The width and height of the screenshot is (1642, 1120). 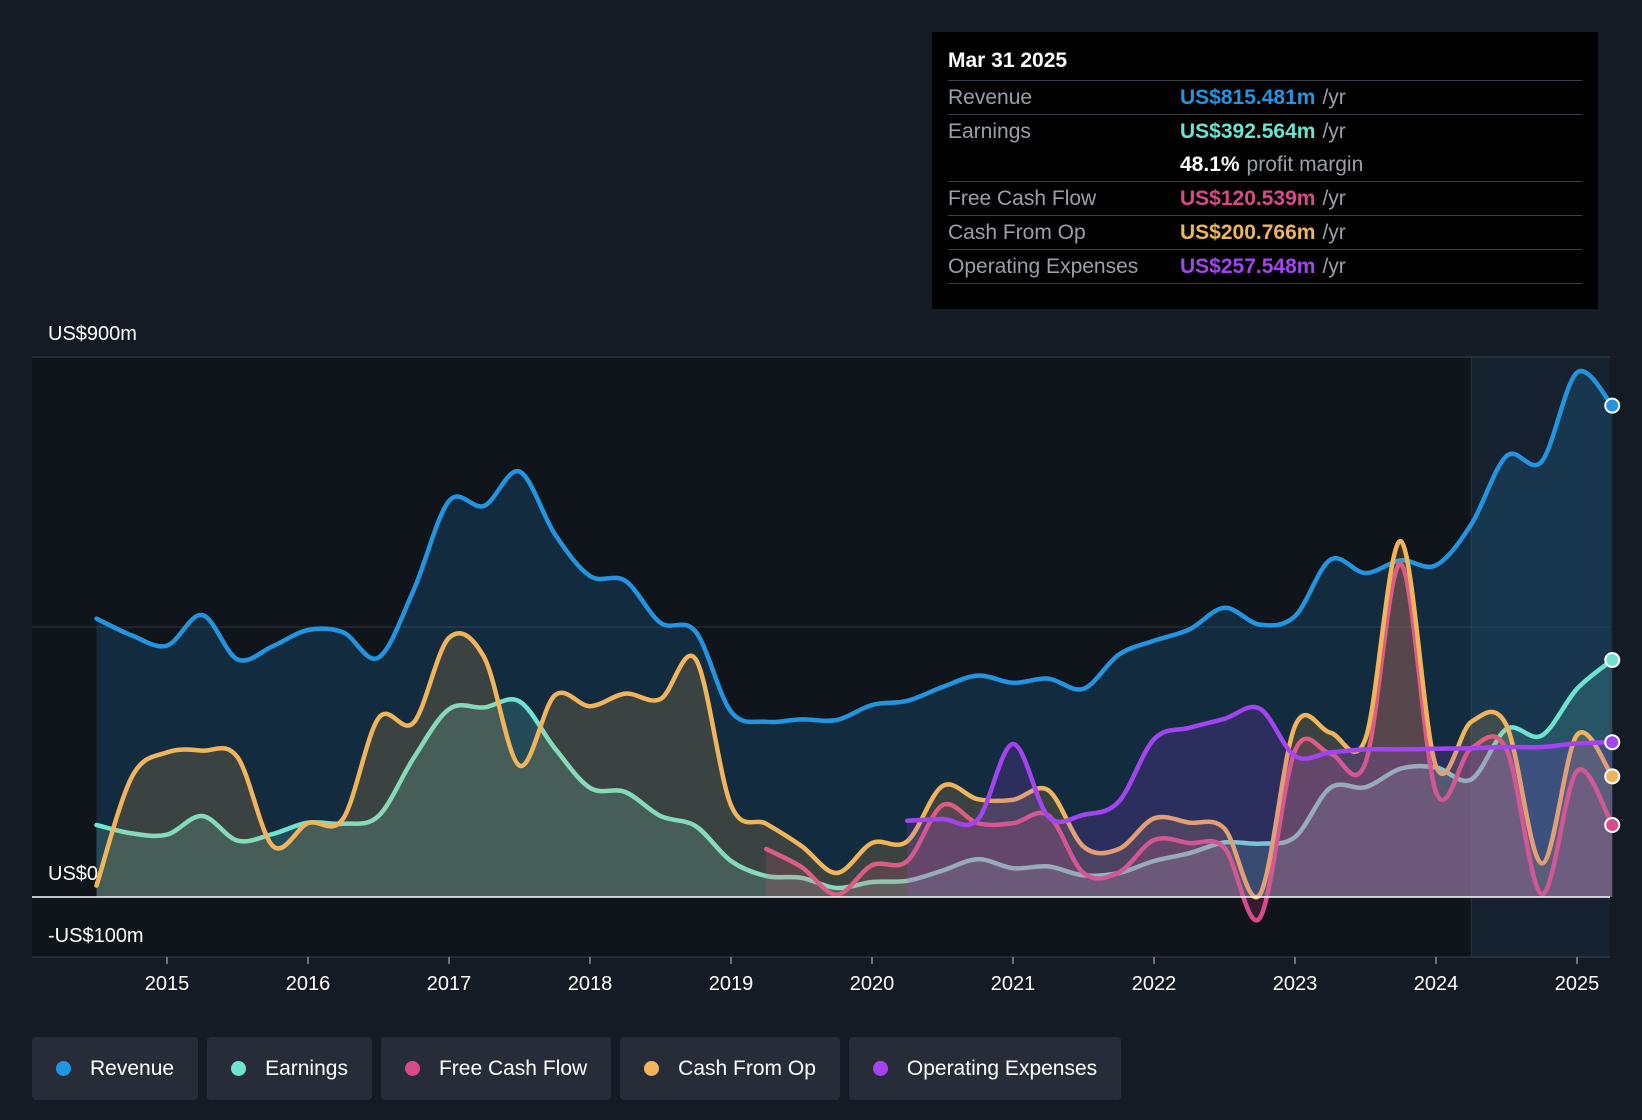 What do you see at coordinates (1022, 198) in the screenshot?
I see `tooltip-label: Free Cash Flow` at bounding box center [1022, 198].